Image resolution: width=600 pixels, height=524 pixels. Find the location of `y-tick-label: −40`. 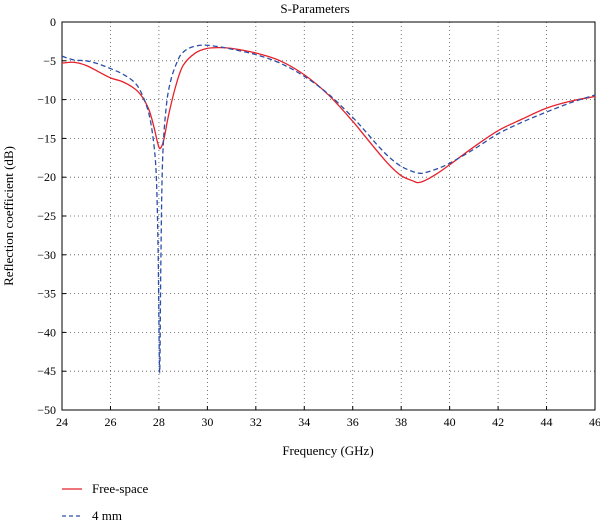

y-tick-label: −40 is located at coordinates (46, 332).